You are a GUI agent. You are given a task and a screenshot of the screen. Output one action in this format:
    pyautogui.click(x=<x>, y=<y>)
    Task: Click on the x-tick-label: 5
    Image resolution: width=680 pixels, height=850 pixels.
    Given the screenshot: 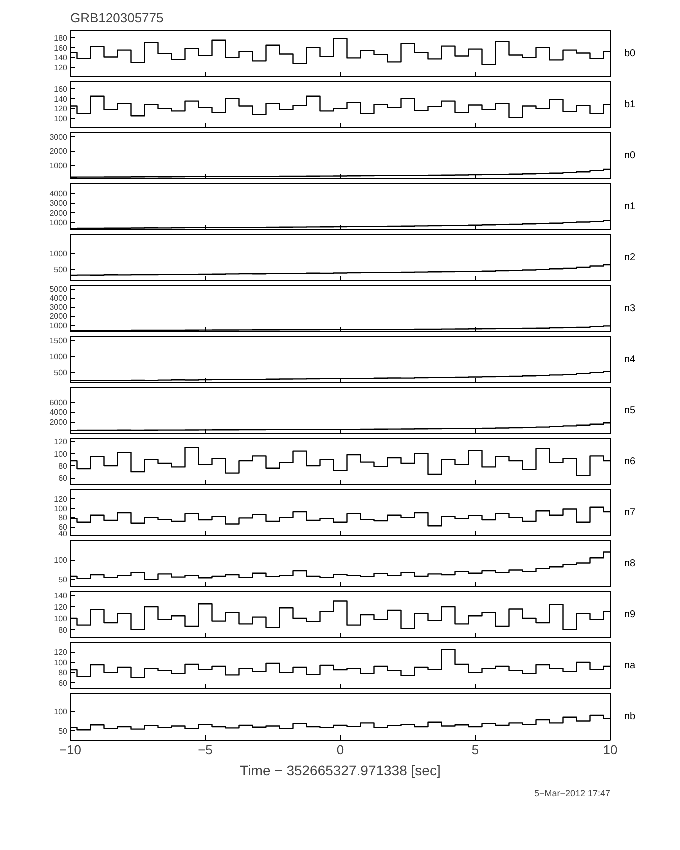 What is the action you would take?
    pyautogui.click(x=476, y=750)
    